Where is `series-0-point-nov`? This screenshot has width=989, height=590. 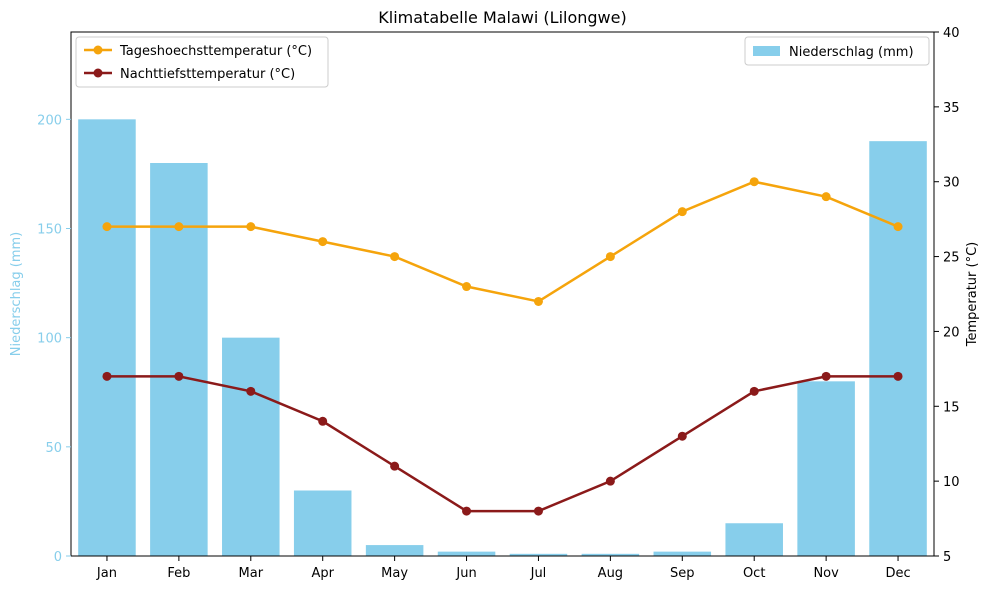 series-0-point-nov is located at coordinates (826, 197).